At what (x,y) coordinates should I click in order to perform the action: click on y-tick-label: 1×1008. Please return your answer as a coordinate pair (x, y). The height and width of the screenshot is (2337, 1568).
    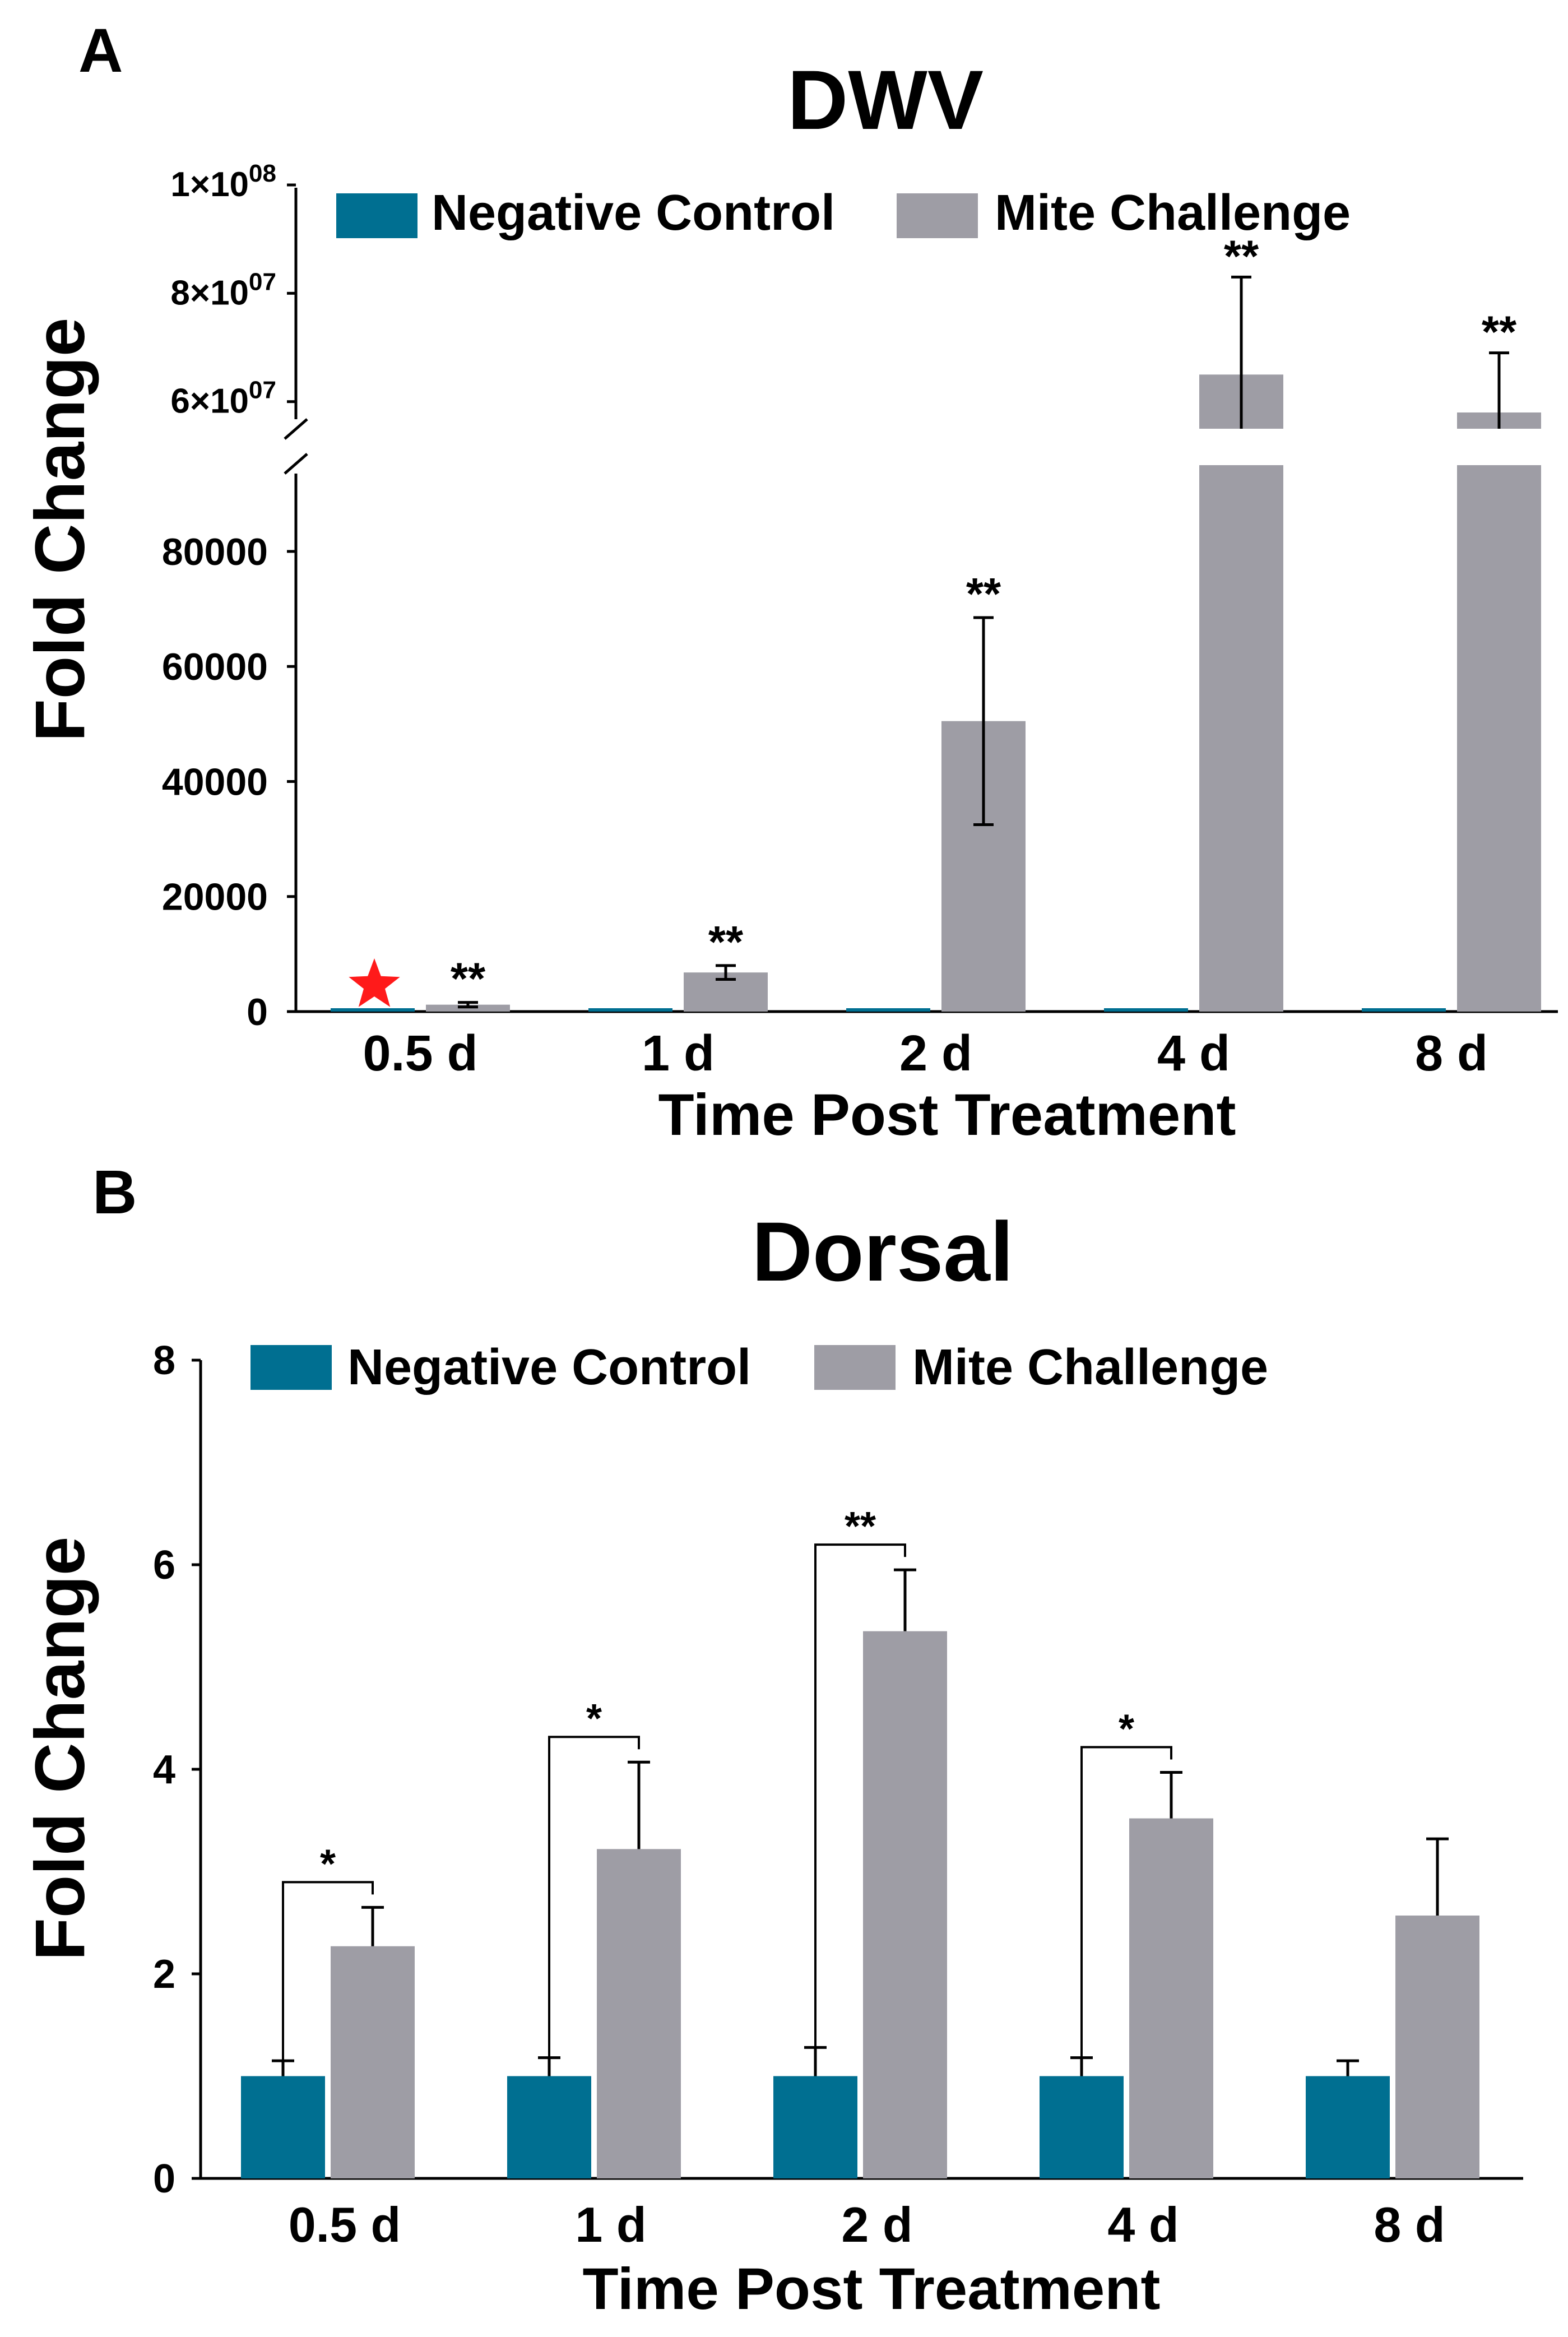
    Looking at the image, I should click on (223, 182).